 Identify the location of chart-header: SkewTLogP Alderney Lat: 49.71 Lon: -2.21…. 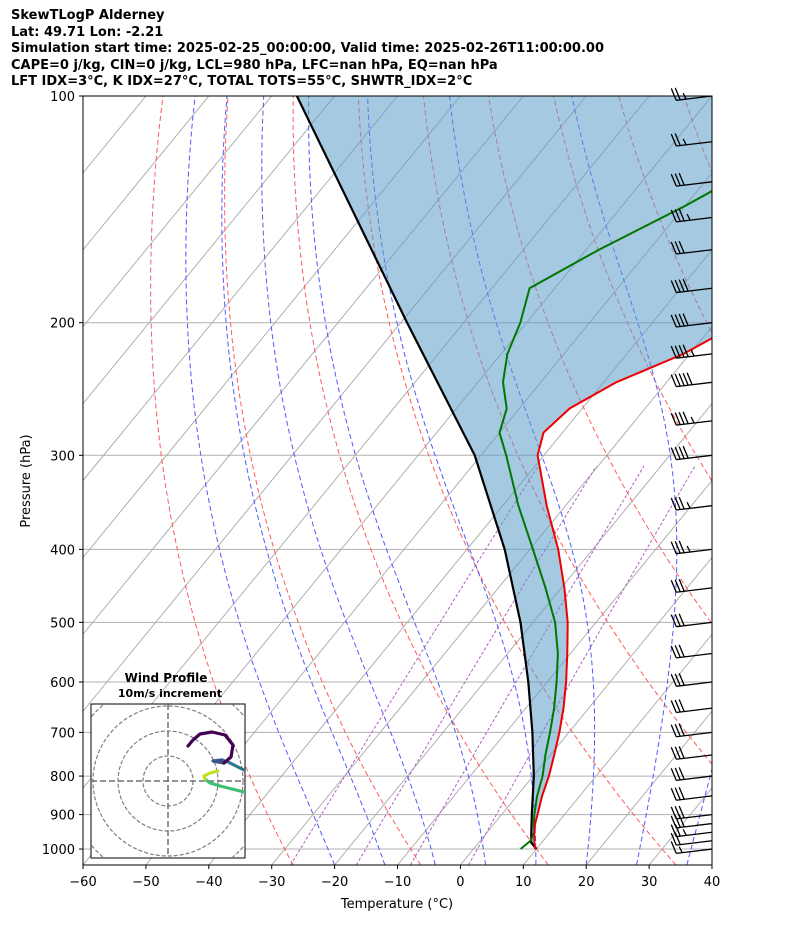
(307, 49).